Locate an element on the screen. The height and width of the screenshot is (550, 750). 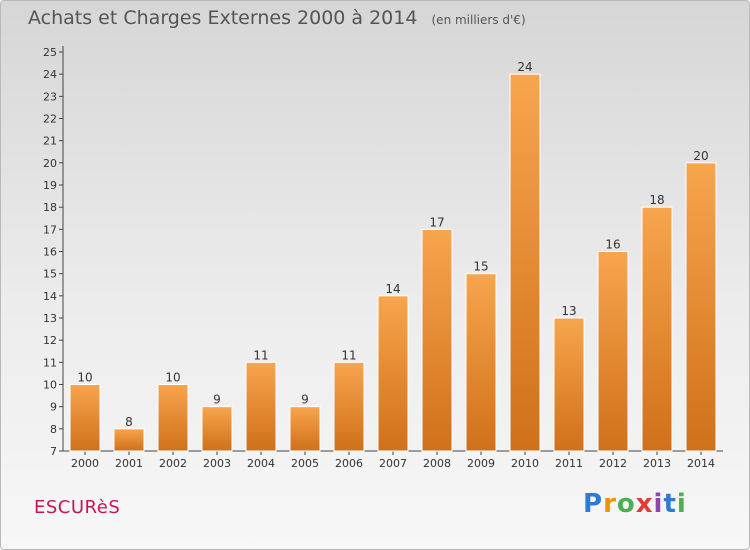
bar-value-label: 14 is located at coordinates (392, 289).